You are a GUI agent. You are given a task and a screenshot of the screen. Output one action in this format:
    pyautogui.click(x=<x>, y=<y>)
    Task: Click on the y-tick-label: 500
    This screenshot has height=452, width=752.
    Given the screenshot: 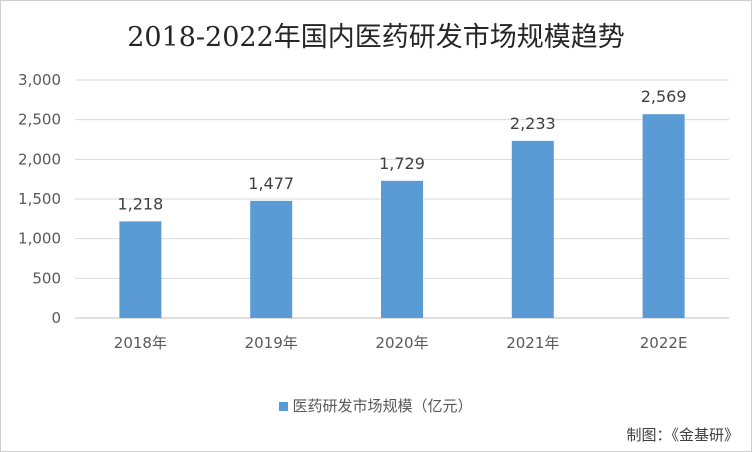 What is the action you would take?
    pyautogui.click(x=46, y=278)
    